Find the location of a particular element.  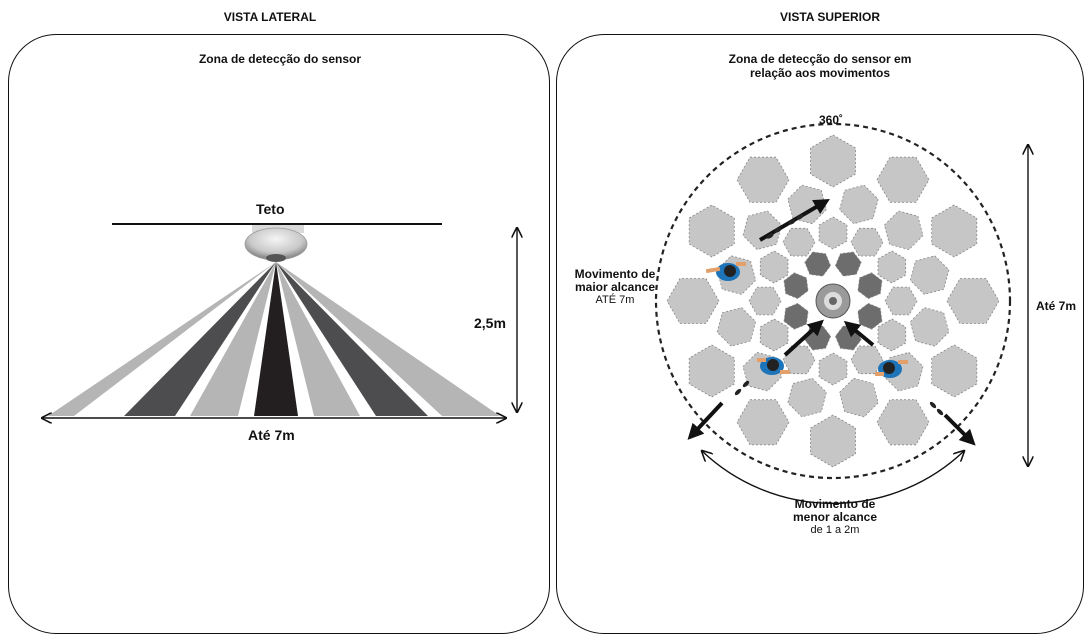

major-subtitle: ATÉ 7m is located at coordinates (615, 300).